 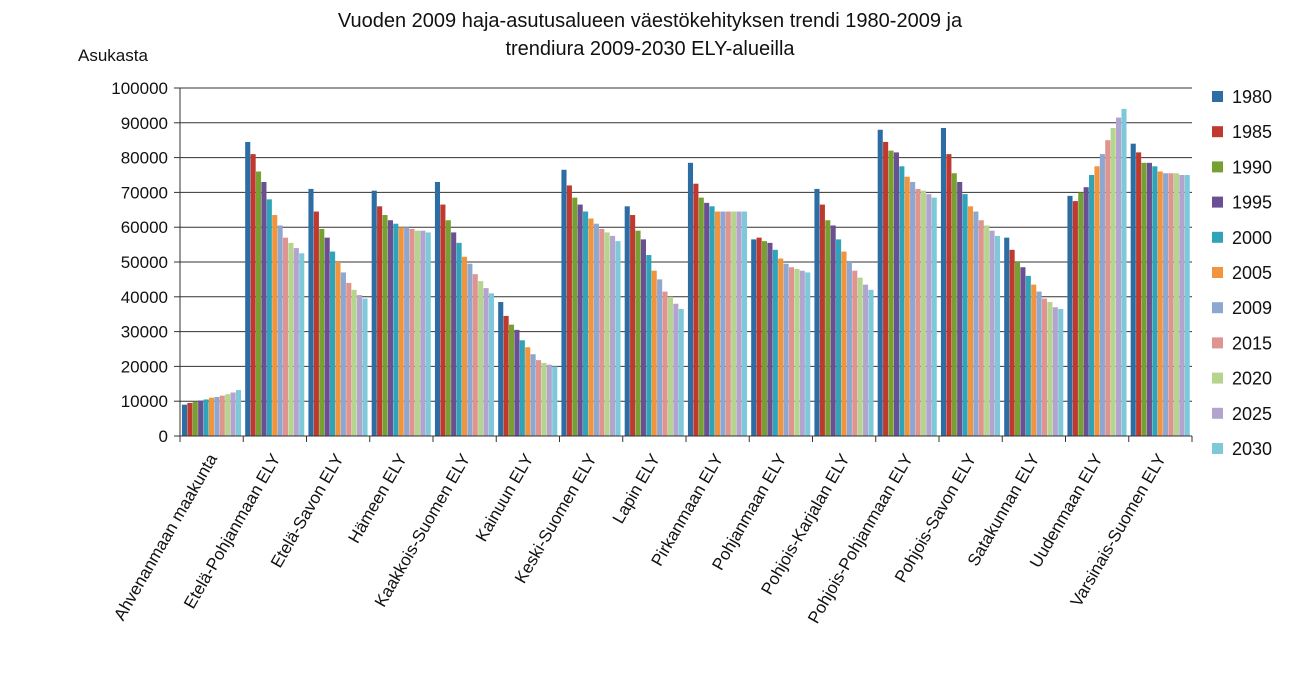 What do you see at coordinates (1217, 413) in the screenshot?
I see `legend-swatch-2025` at bounding box center [1217, 413].